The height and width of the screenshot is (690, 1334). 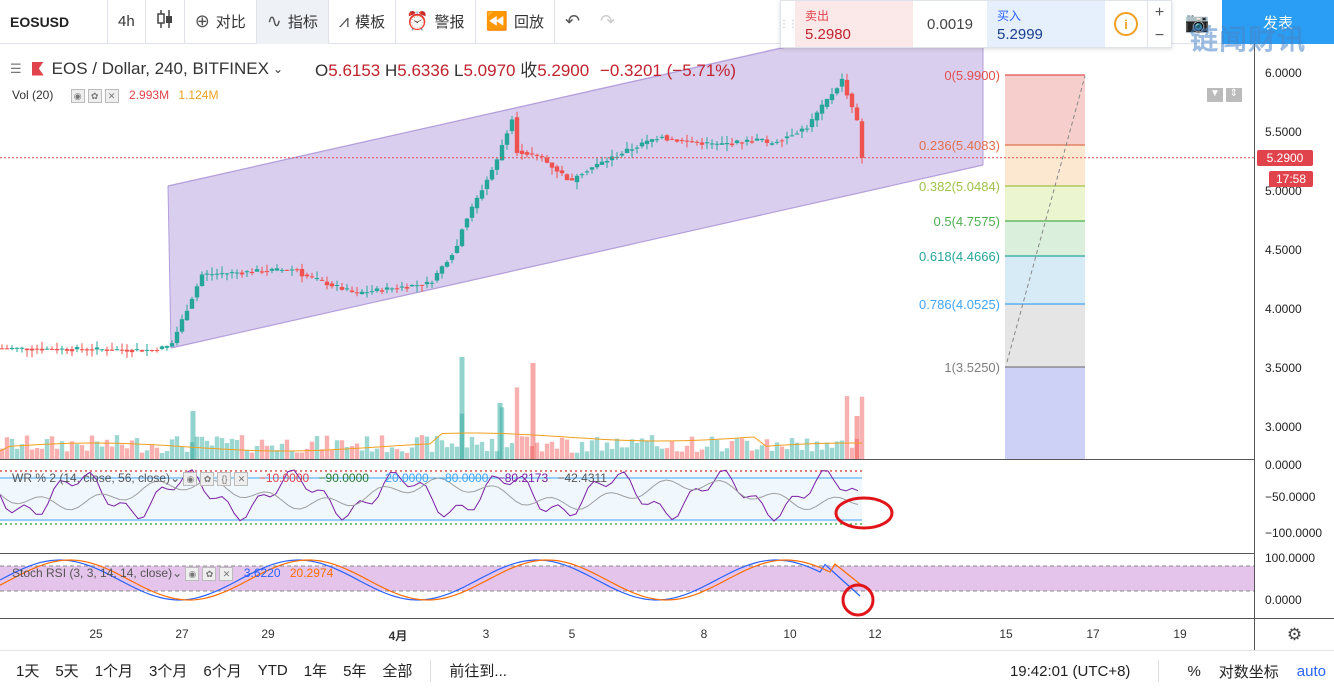 I want to click on collapse-icon: ☰, so click(x=16, y=68).